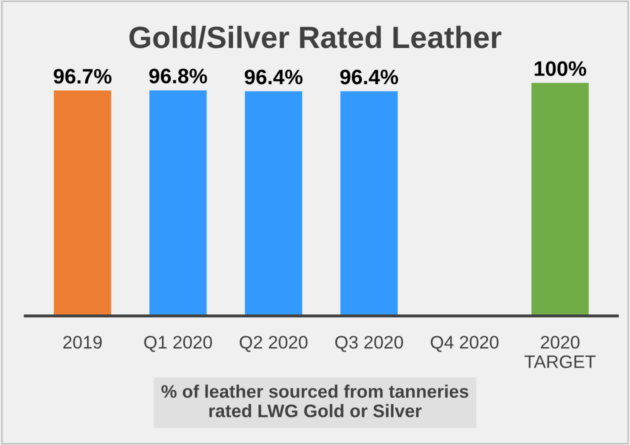  I want to click on x-tick-label: 2020 TARGET, so click(560, 352).